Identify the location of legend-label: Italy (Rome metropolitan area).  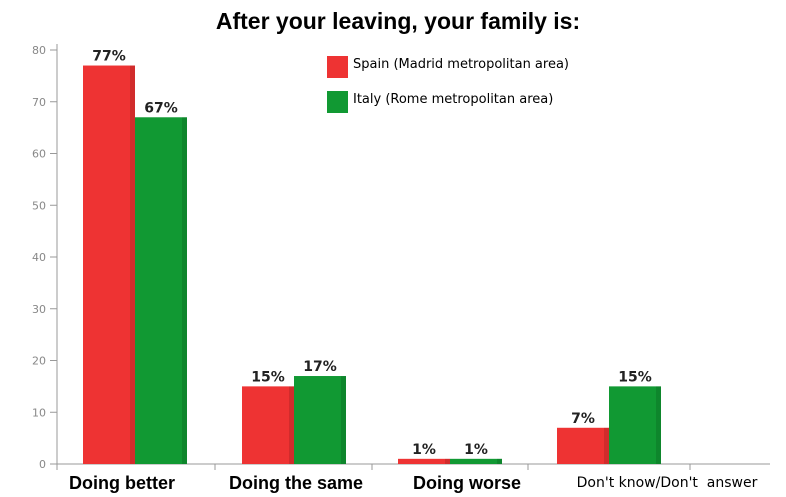
(453, 99).